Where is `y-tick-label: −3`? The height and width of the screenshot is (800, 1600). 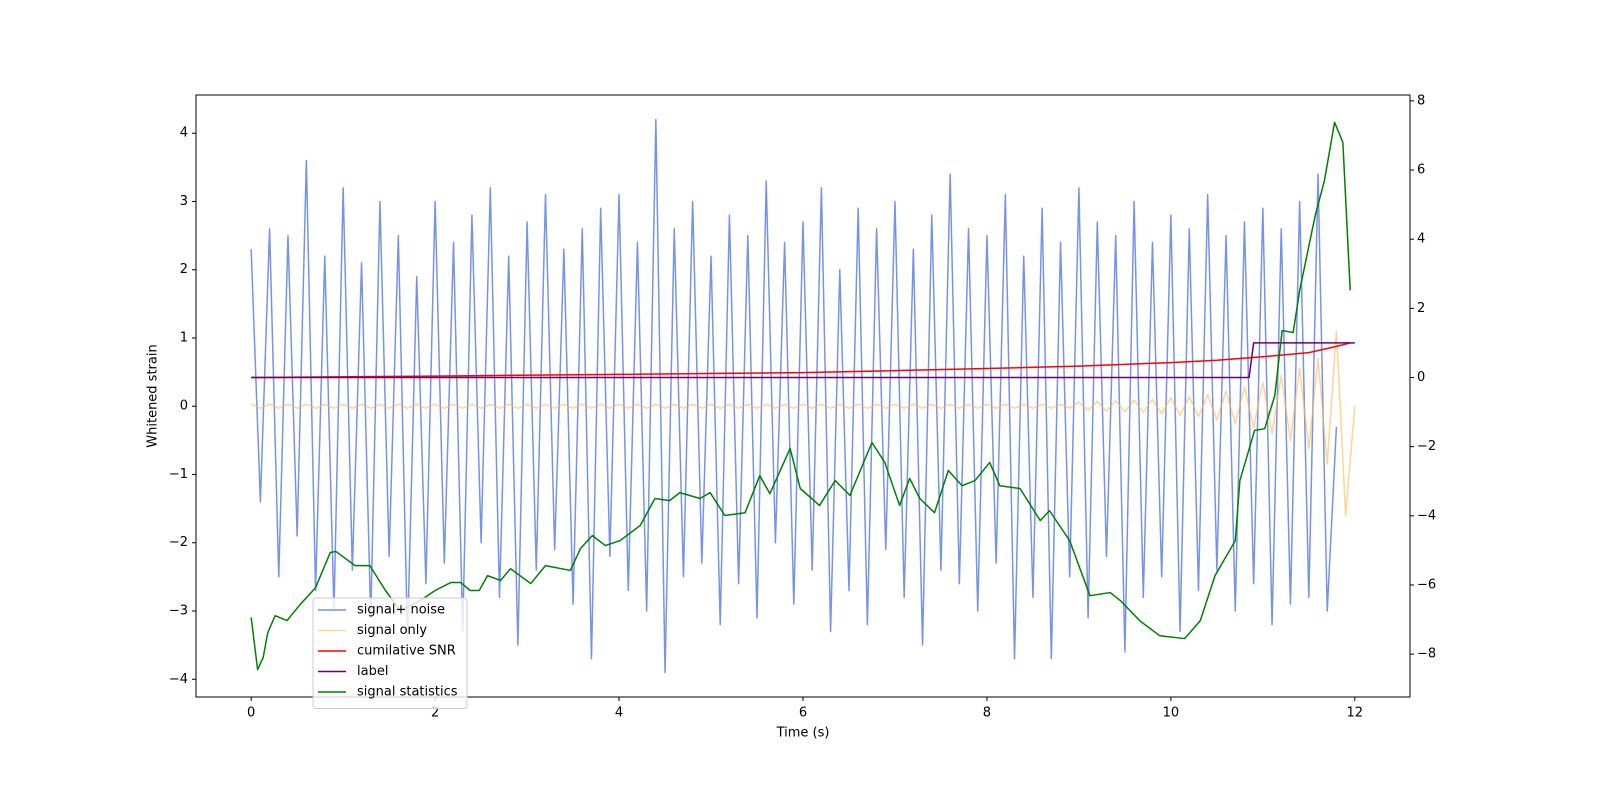
y-tick-label: −3 is located at coordinates (178, 611).